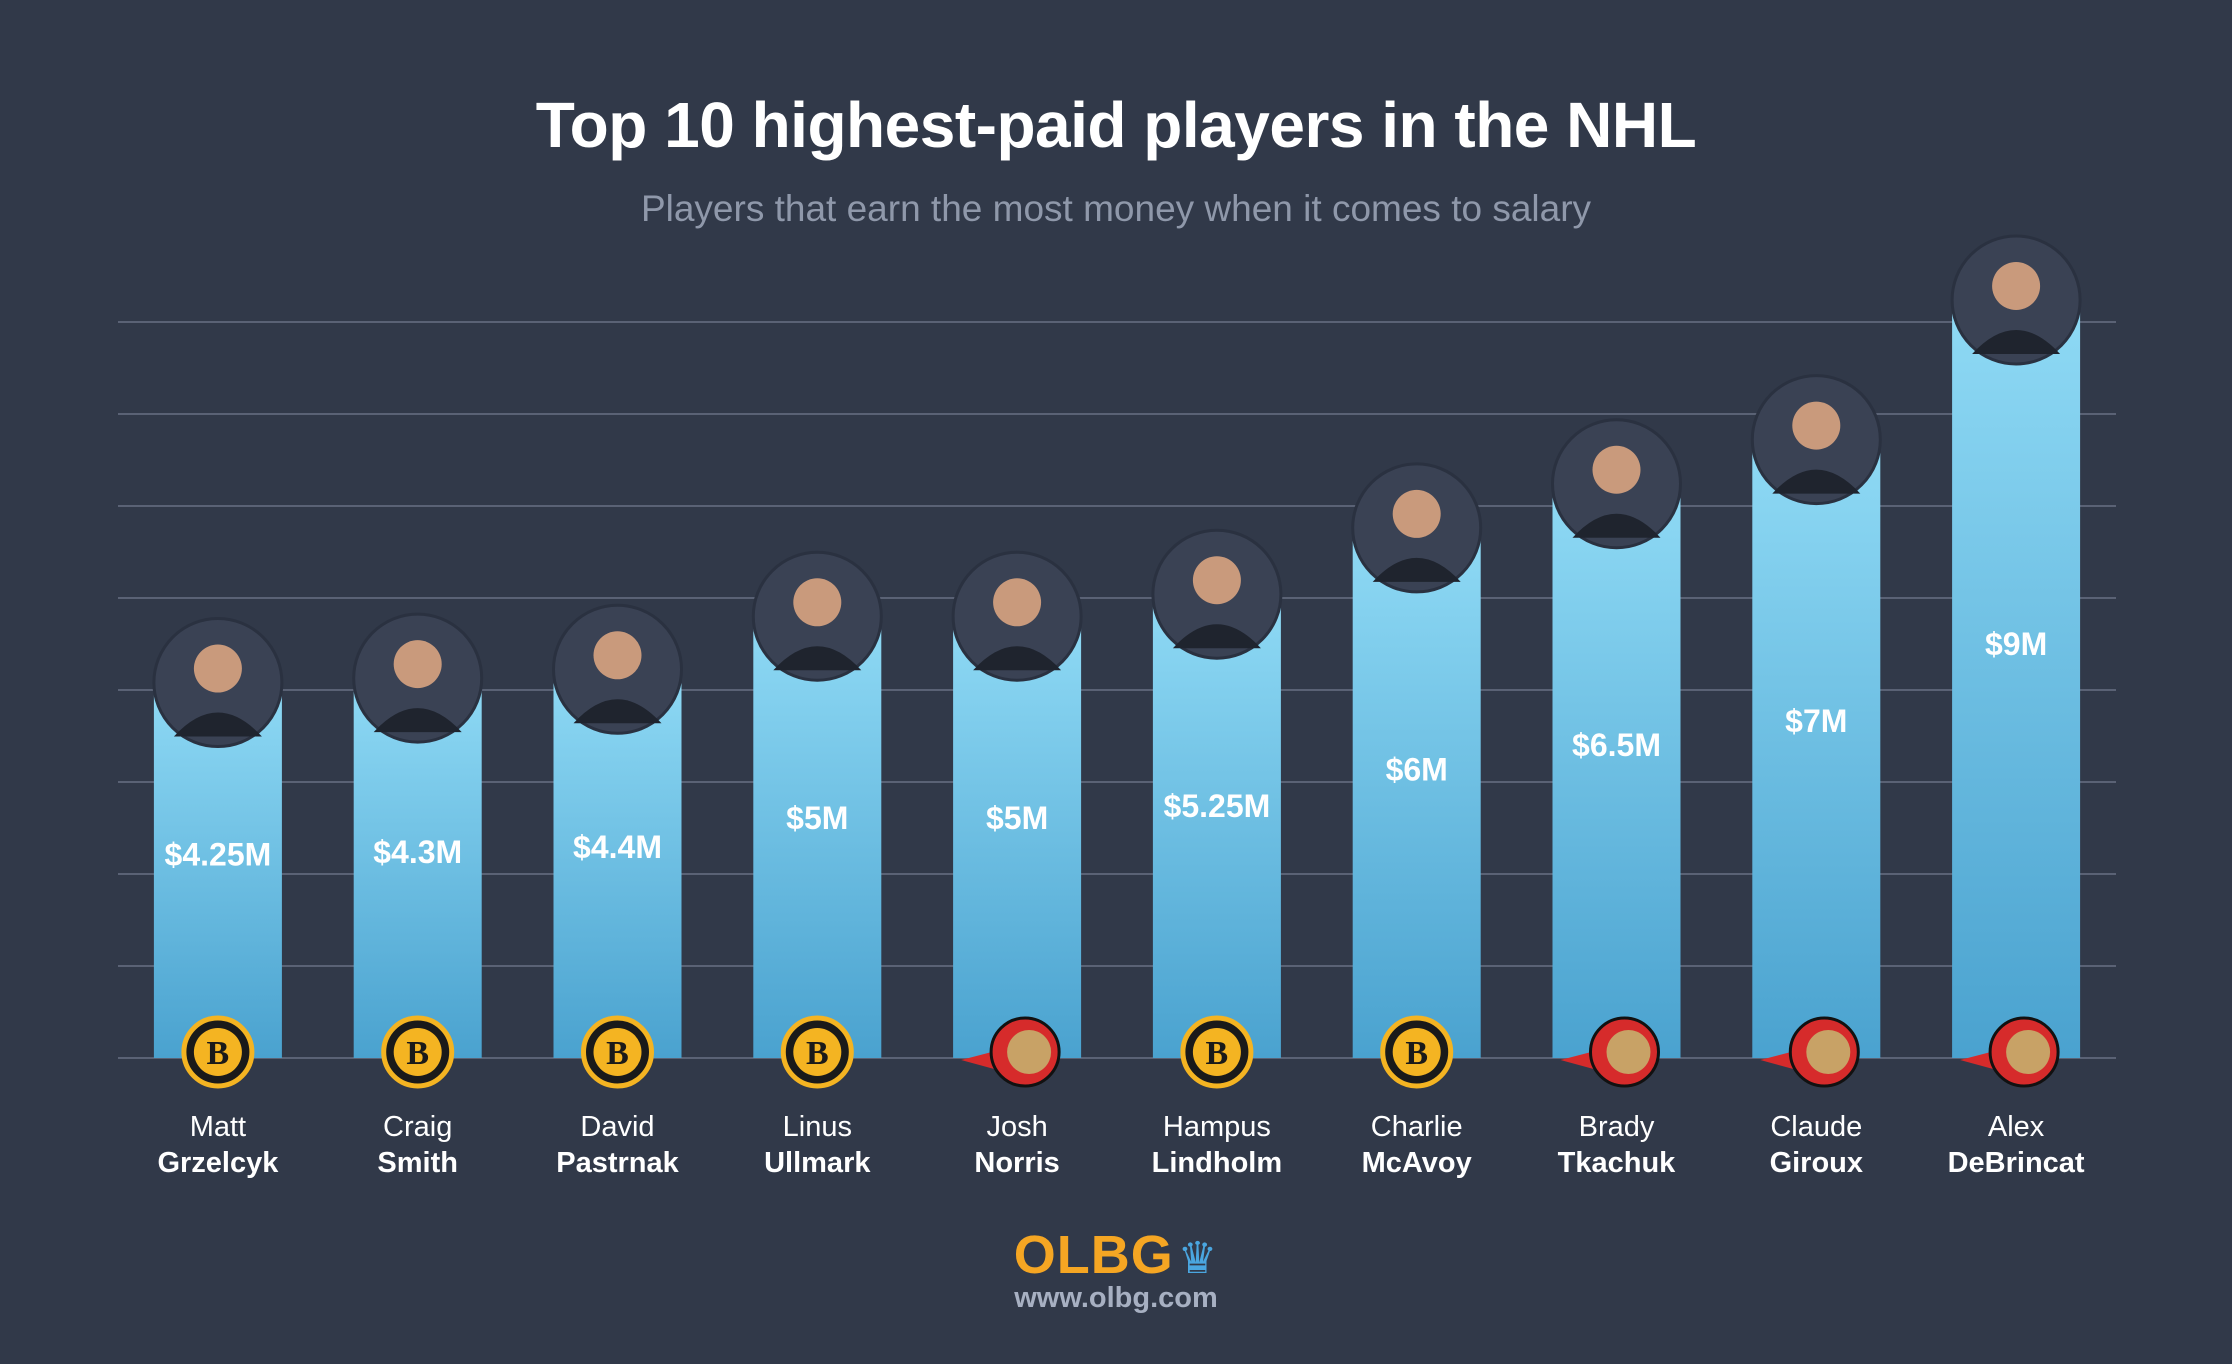 The image size is (2232, 1364). Describe the element at coordinates (2016, 1163) in the screenshot. I see `player-last-name: DeBrincat` at that location.